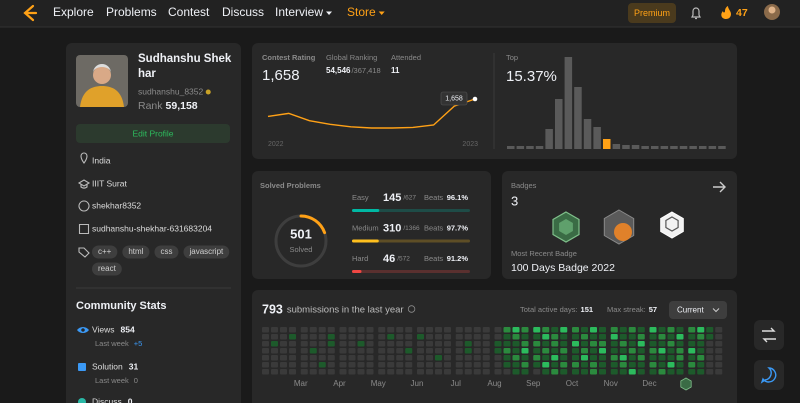 The width and height of the screenshot is (800, 403). I want to click on period-dropdown, so click(698, 310).